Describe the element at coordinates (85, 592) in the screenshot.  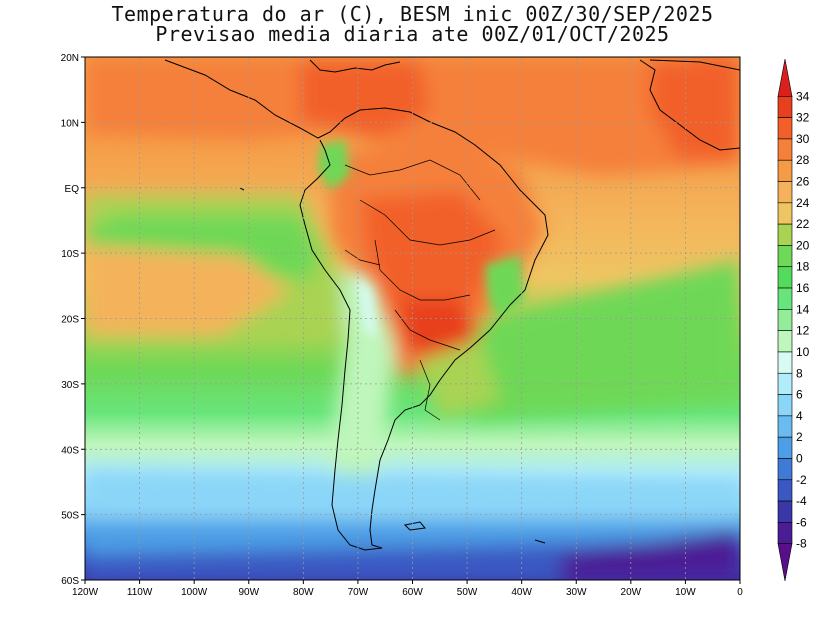
I see `longitude-label: 120W` at that location.